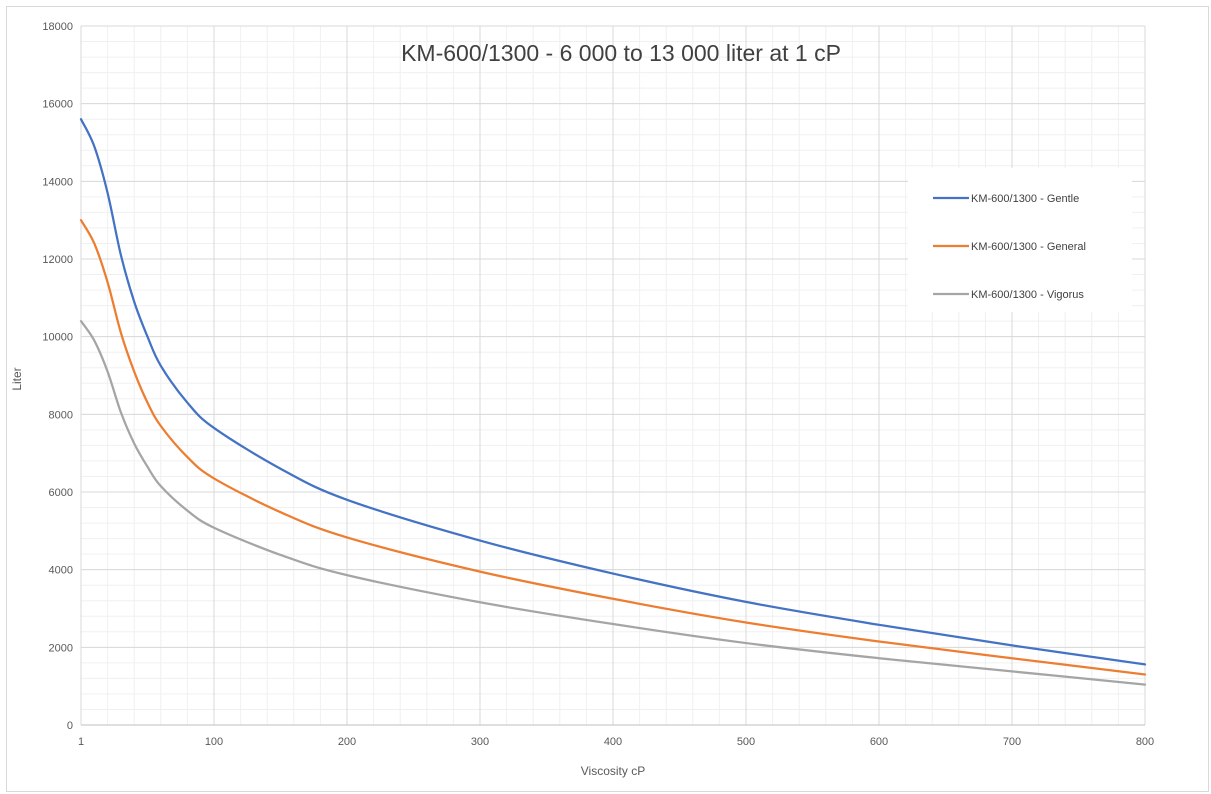 Image resolution: width=1211 pixels, height=794 pixels. Describe the element at coordinates (61, 493) in the screenshot. I see `y-tick-label: 6000` at that location.